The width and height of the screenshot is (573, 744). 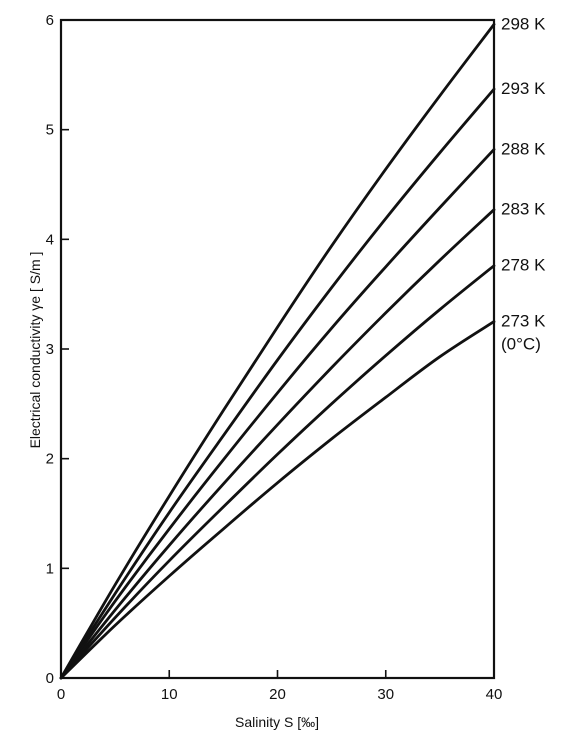 What do you see at coordinates (523, 209) in the screenshot?
I see `series-label: 283 K` at bounding box center [523, 209].